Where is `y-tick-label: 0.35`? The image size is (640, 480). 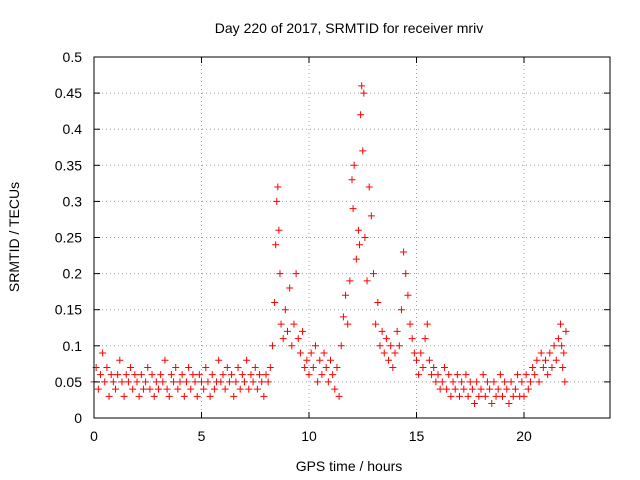 y-tick-label: 0.35 is located at coordinates (68, 165).